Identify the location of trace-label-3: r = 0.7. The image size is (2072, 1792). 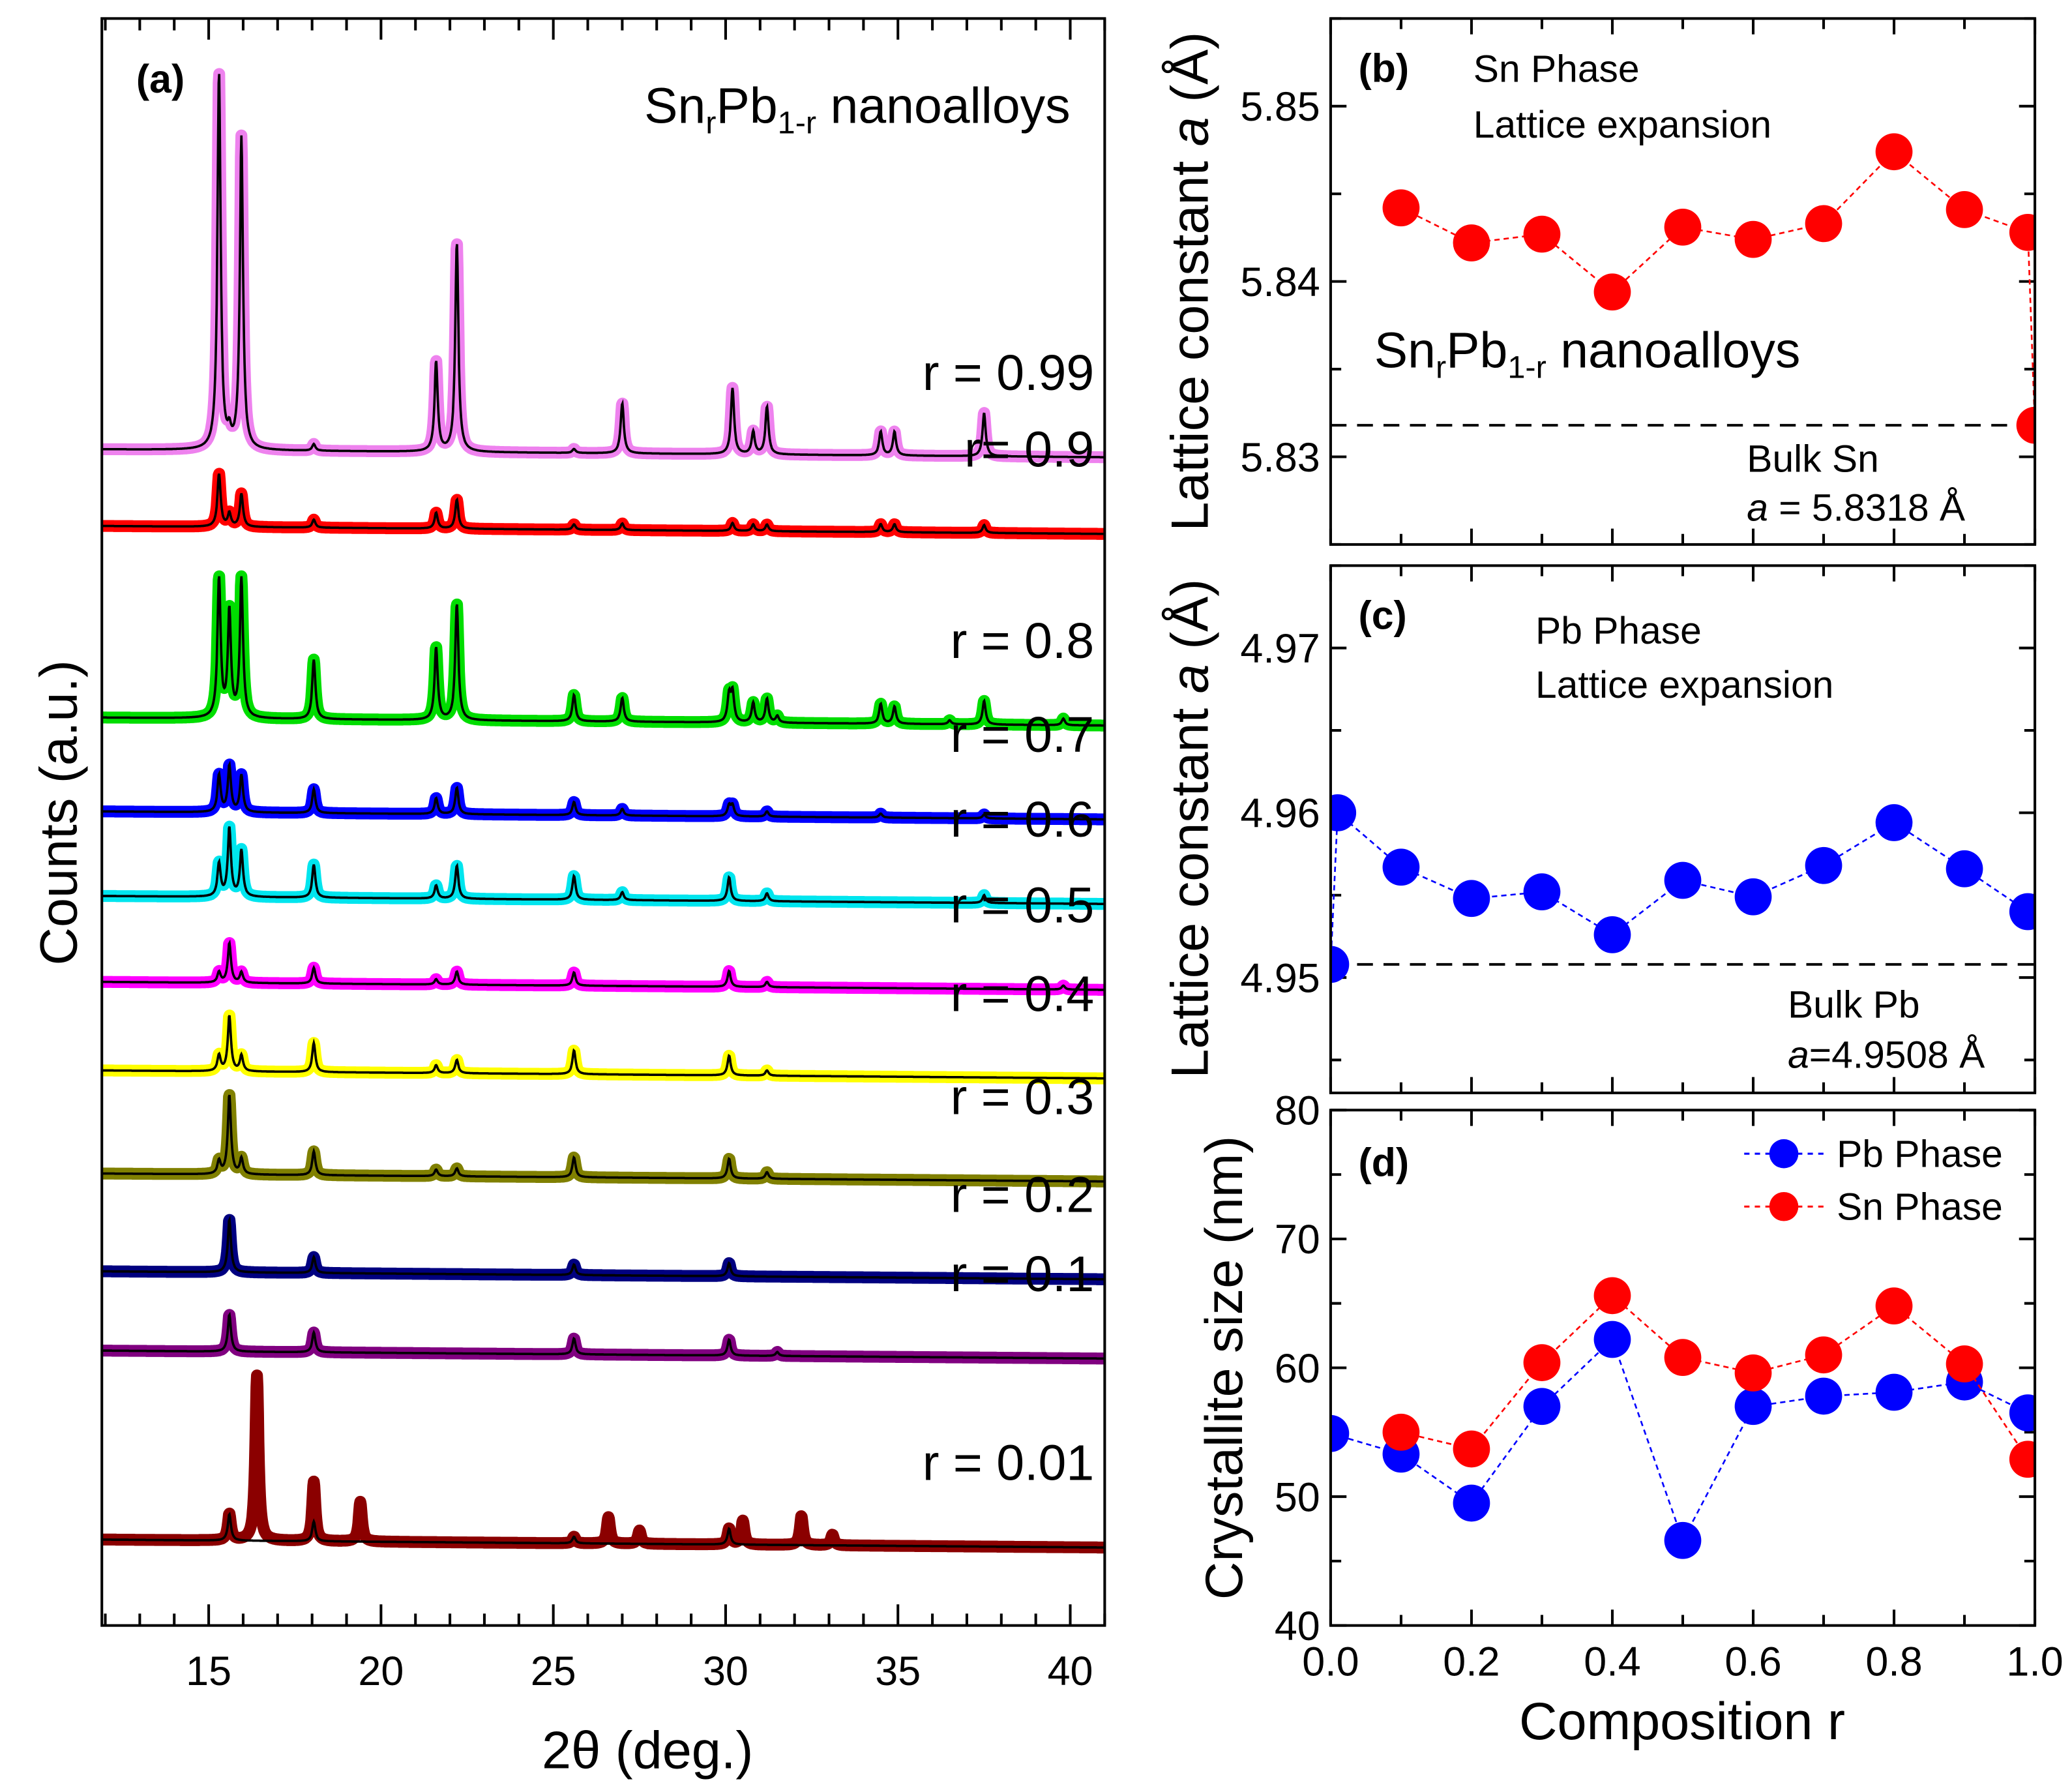
(1022, 735).